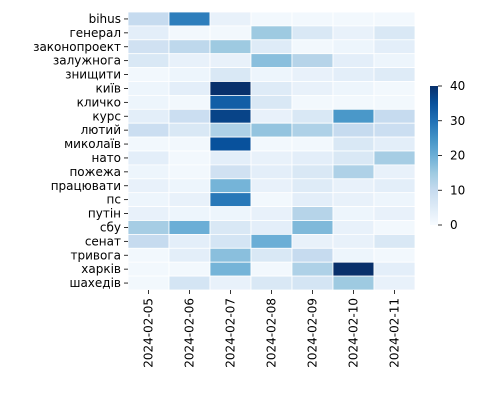  What do you see at coordinates (101, 269) in the screenshot?
I see `y-tick-label: харків` at bounding box center [101, 269].